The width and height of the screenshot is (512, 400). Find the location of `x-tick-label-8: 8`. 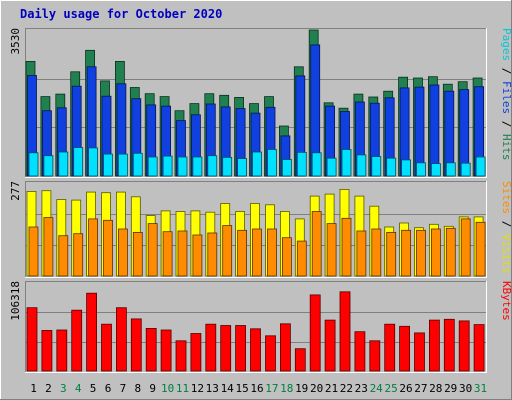

x-tick-label-8: 8 is located at coordinates (137, 388).